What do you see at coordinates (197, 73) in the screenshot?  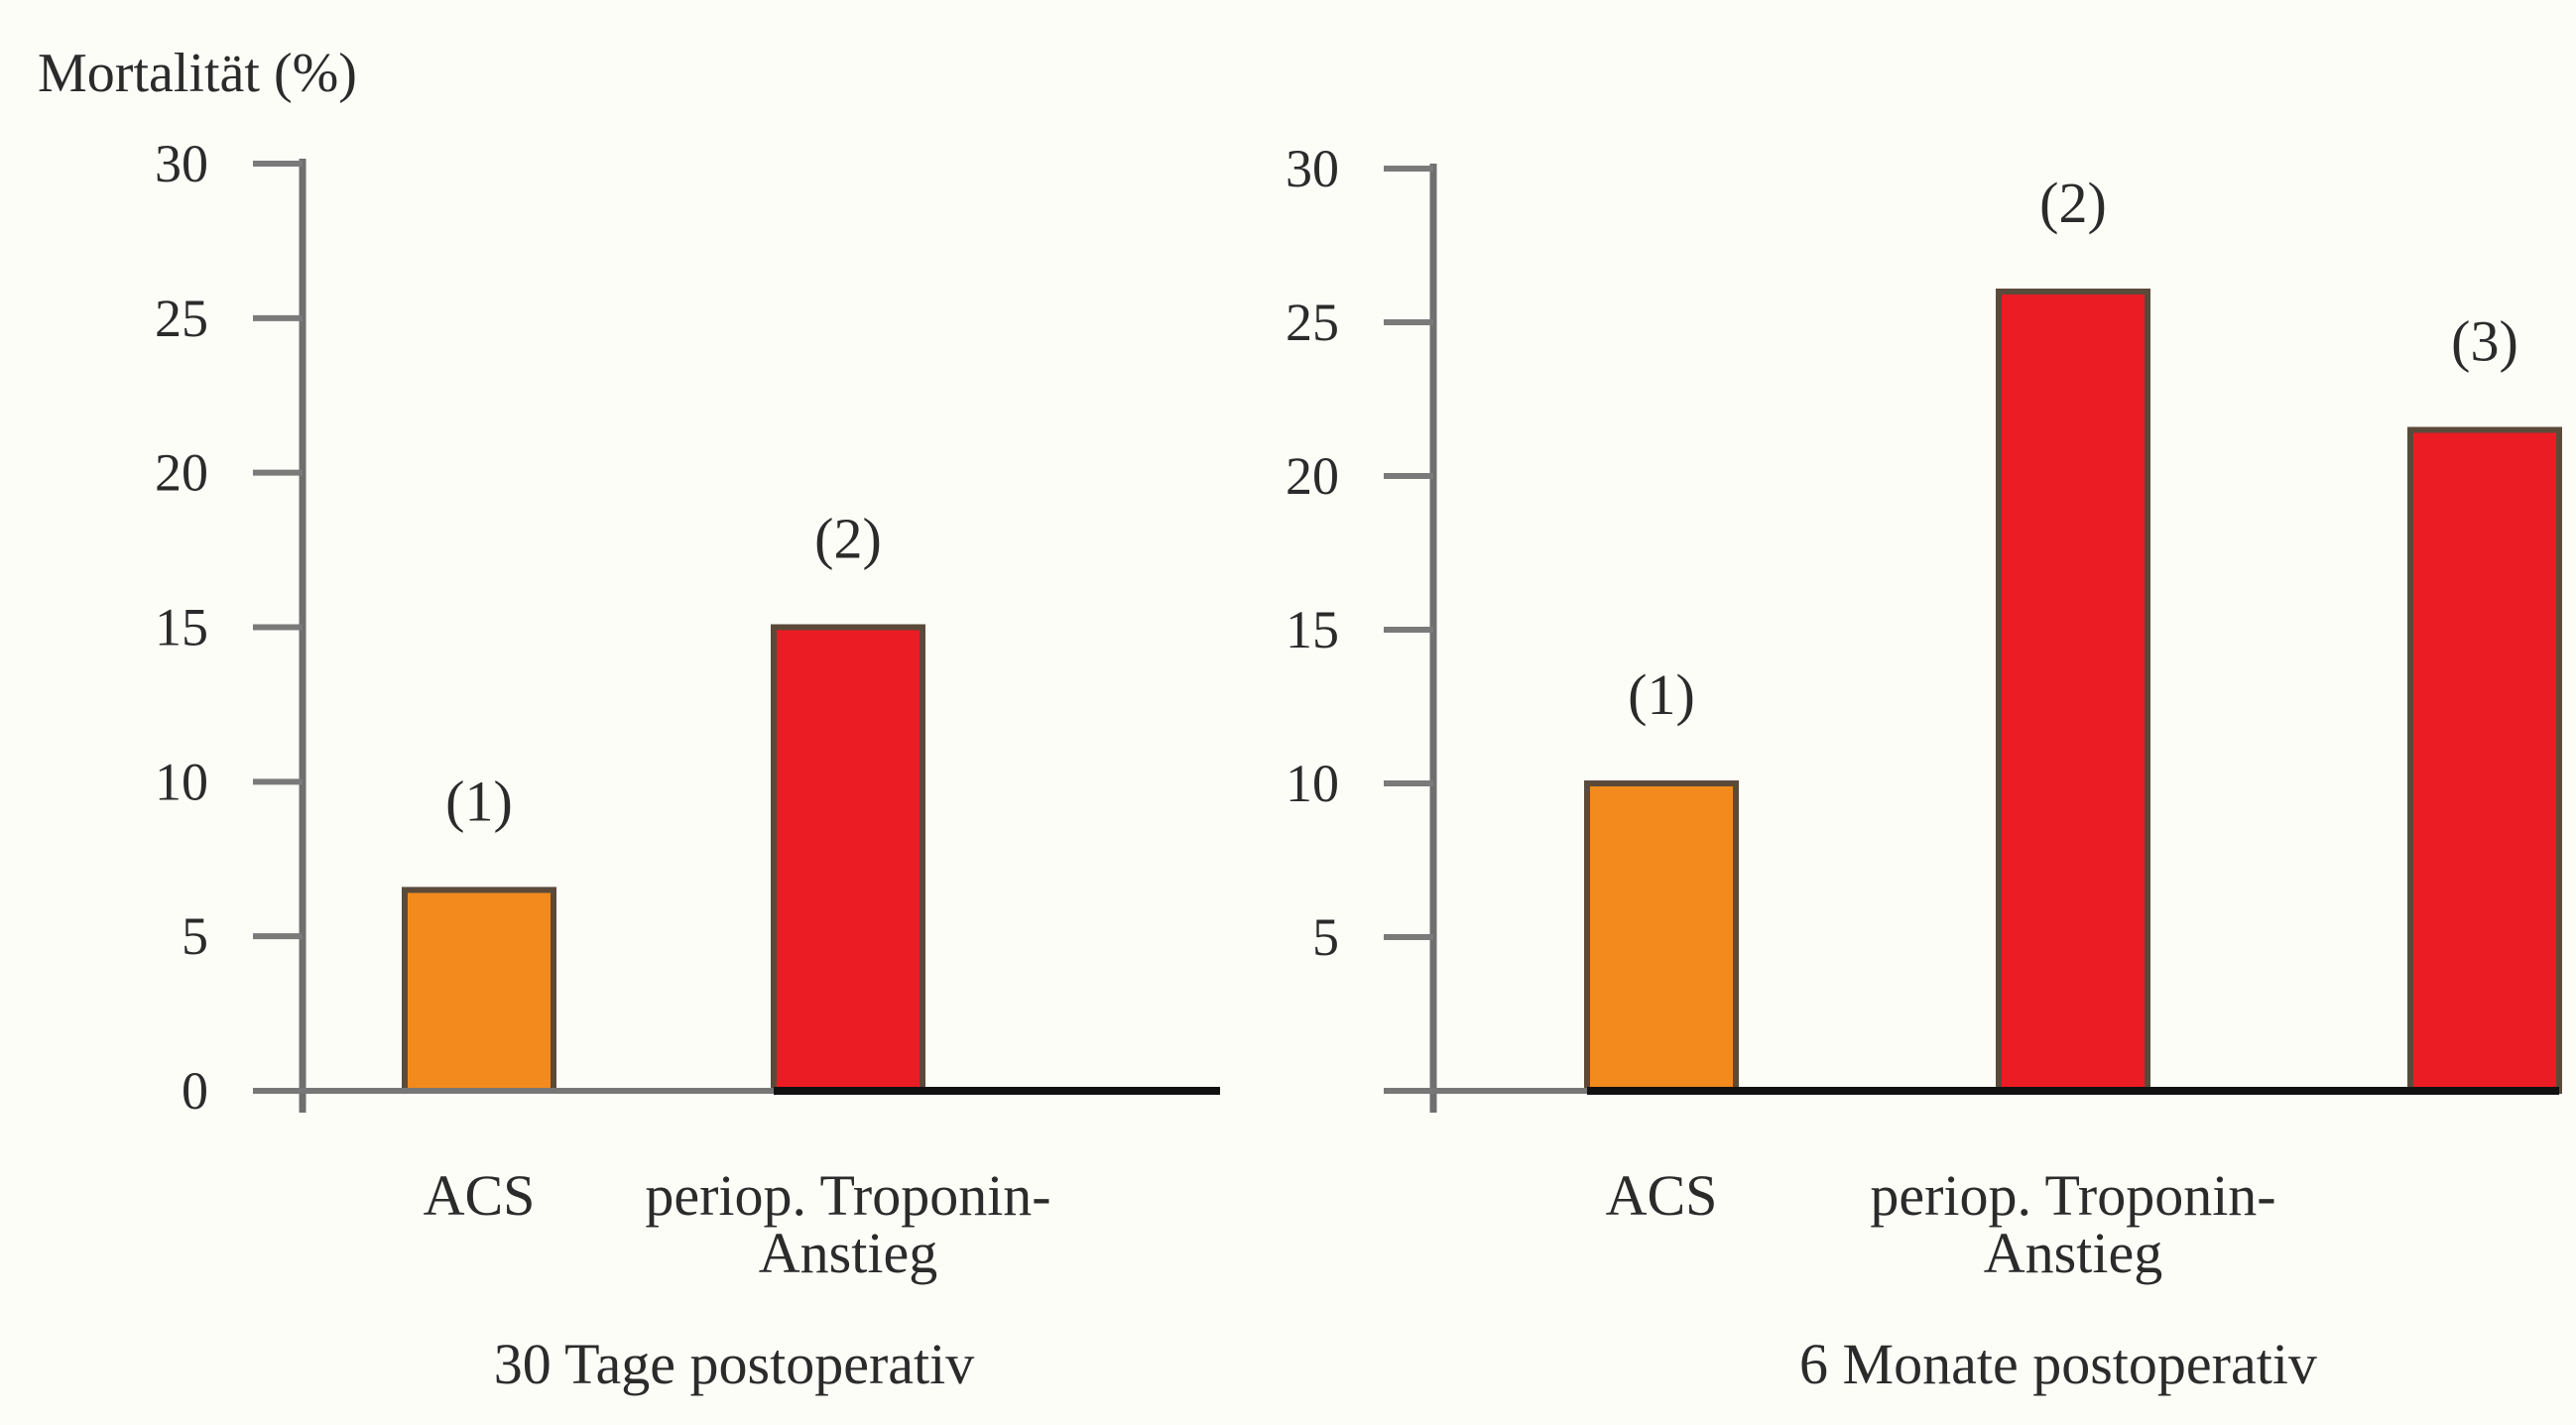 I see `y-axis-label: Mortalität (%)` at bounding box center [197, 73].